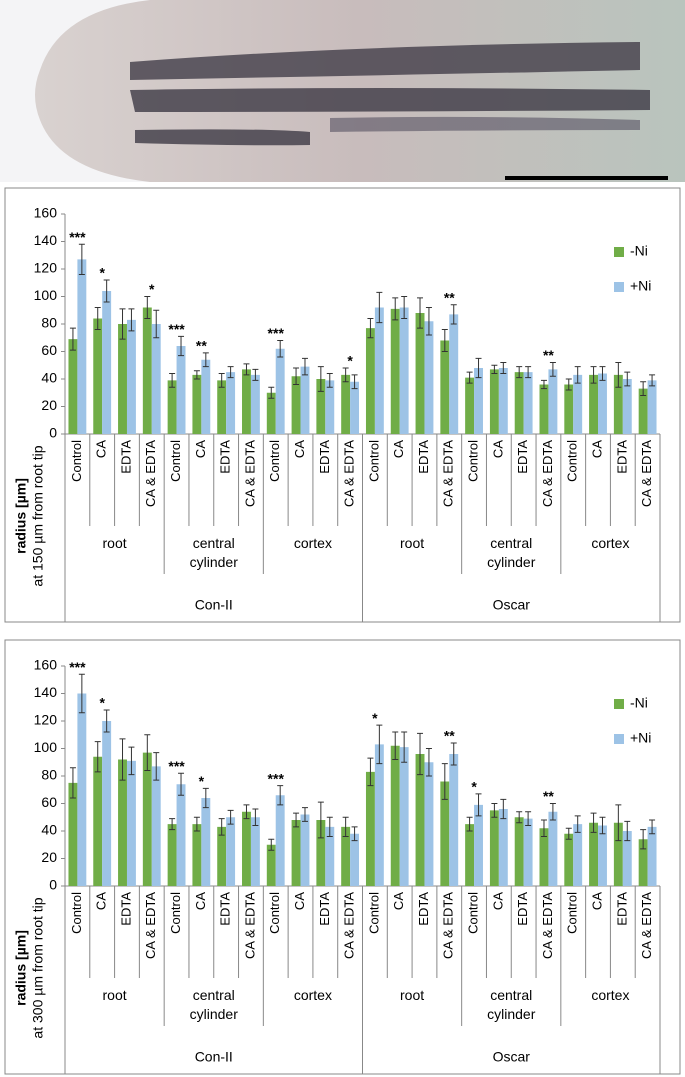 Image resolution: width=685 pixels, height=1077 pixels. What do you see at coordinates (49, 775) in the screenshot?
I see `y-tick-label: 80` at bounding box center [49, 775].